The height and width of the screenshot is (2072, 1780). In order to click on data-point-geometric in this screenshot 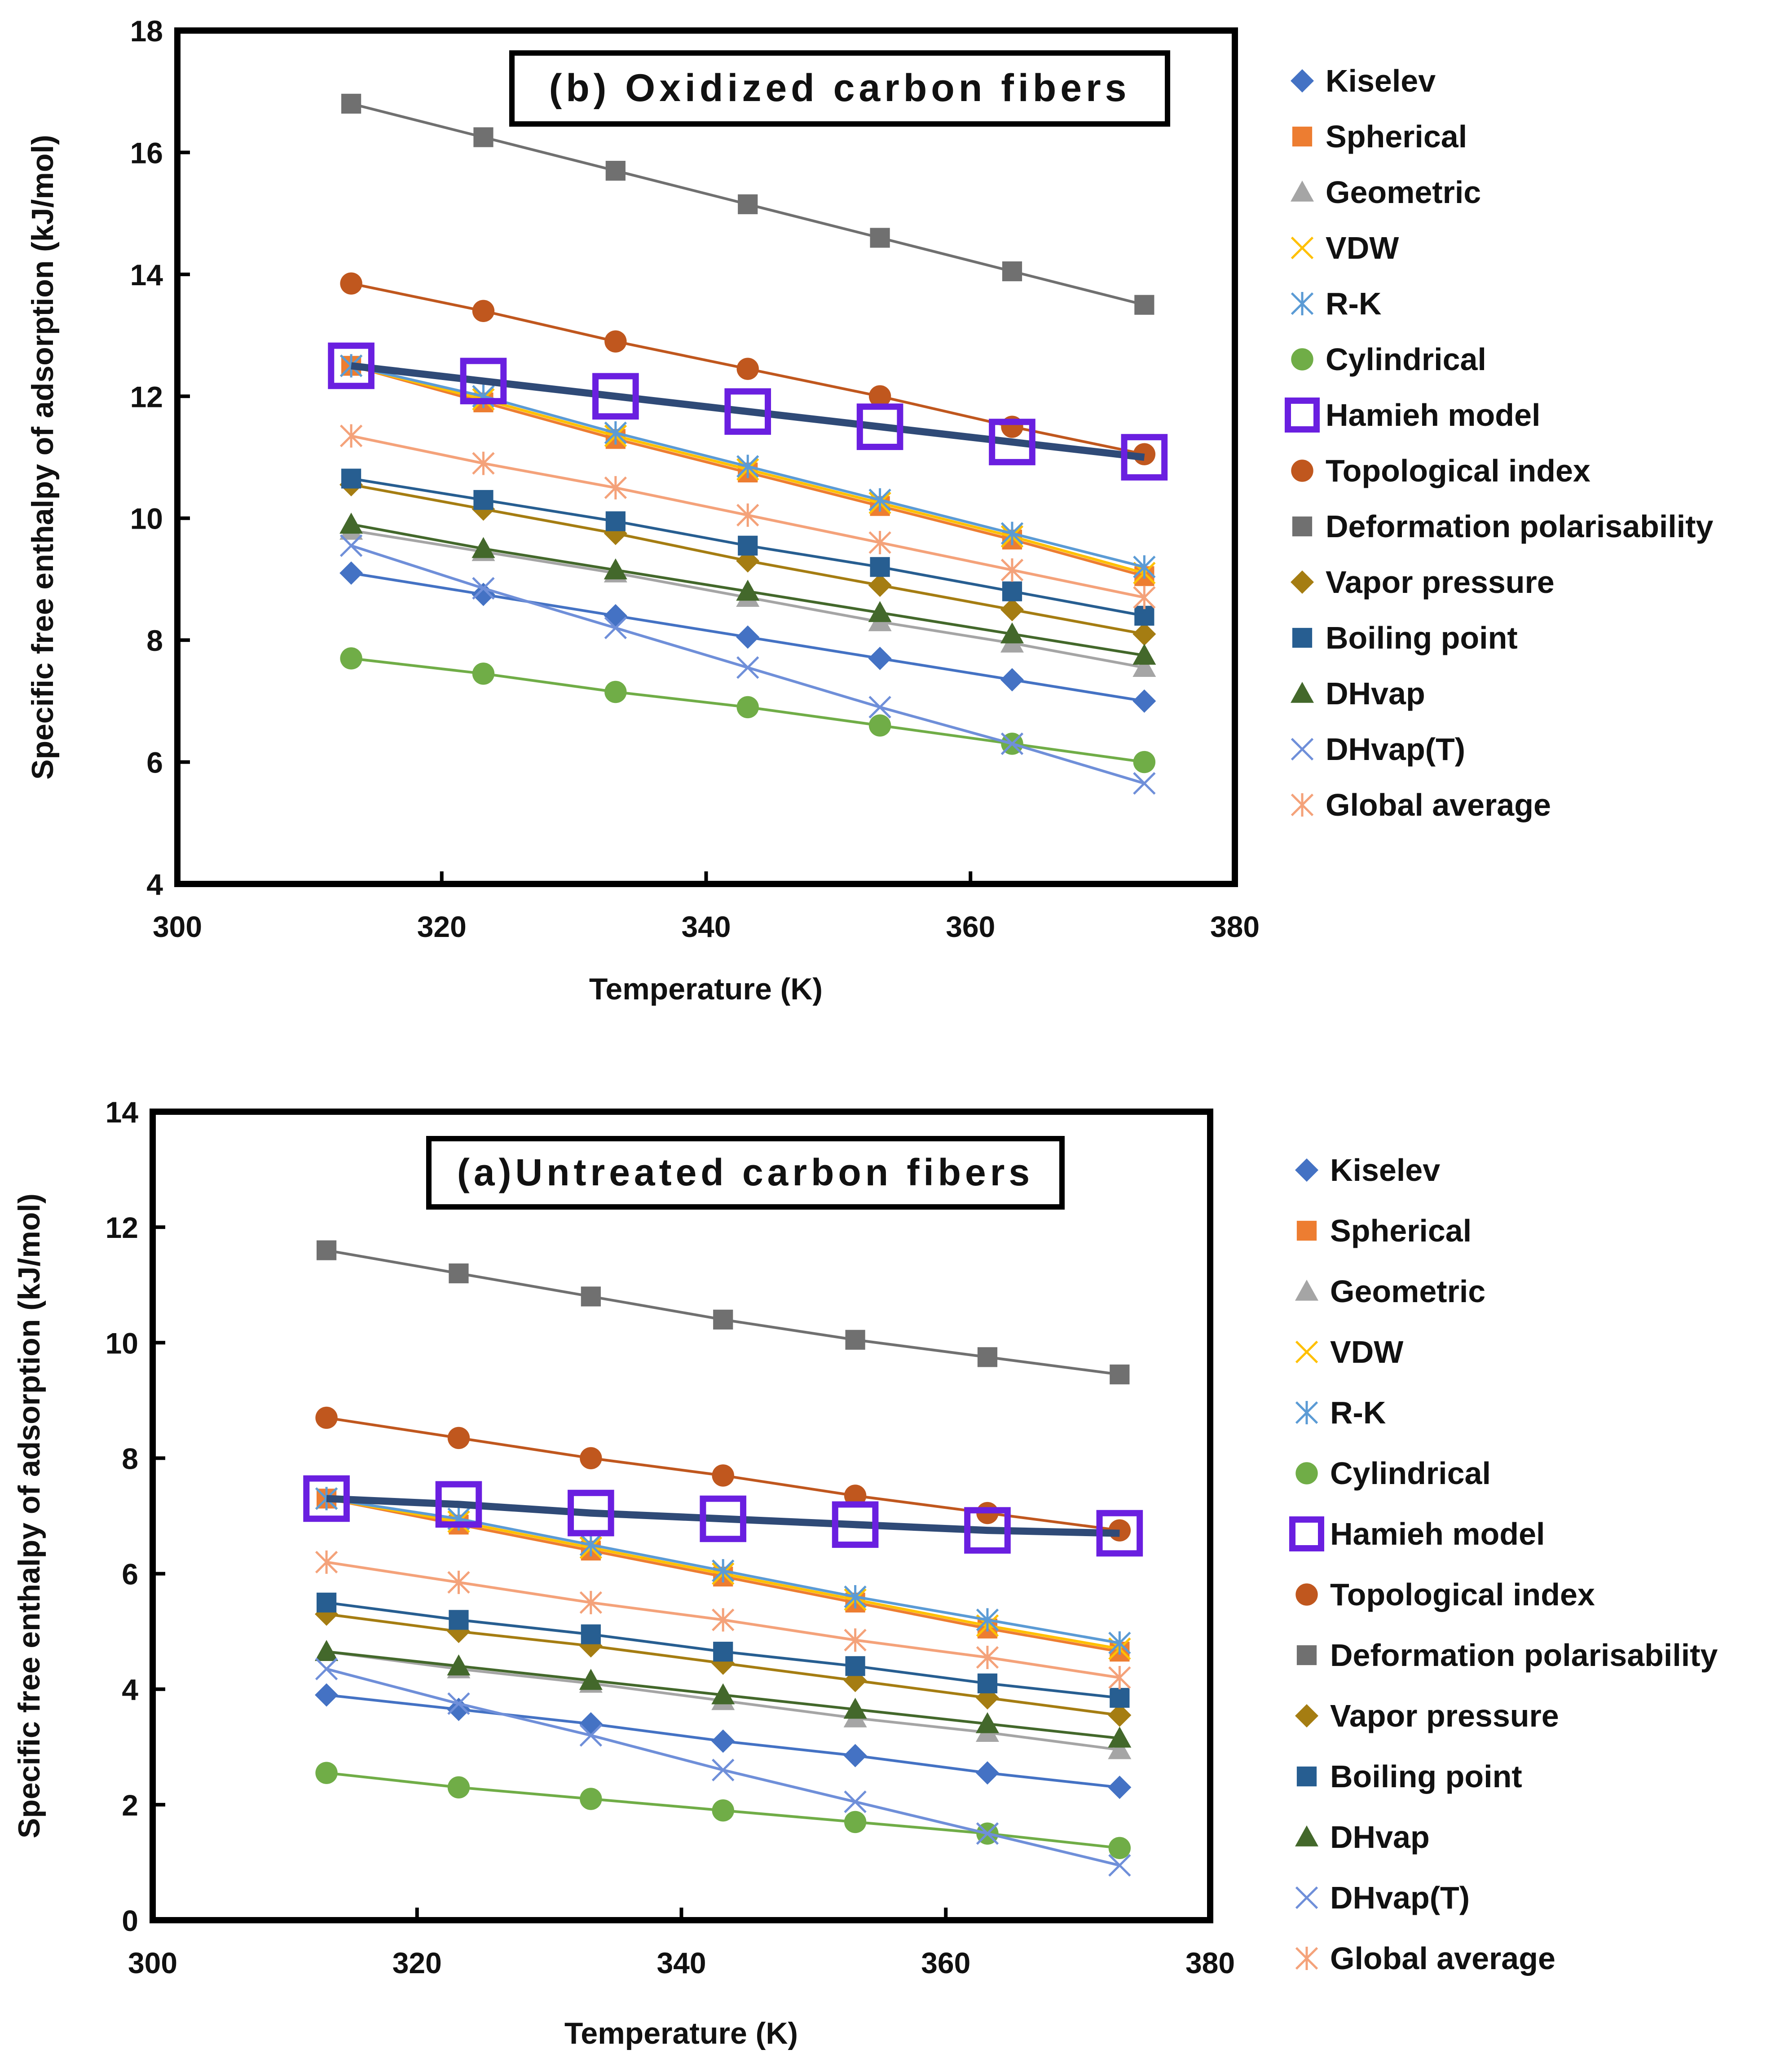, I will do `click(1144, 666)`.